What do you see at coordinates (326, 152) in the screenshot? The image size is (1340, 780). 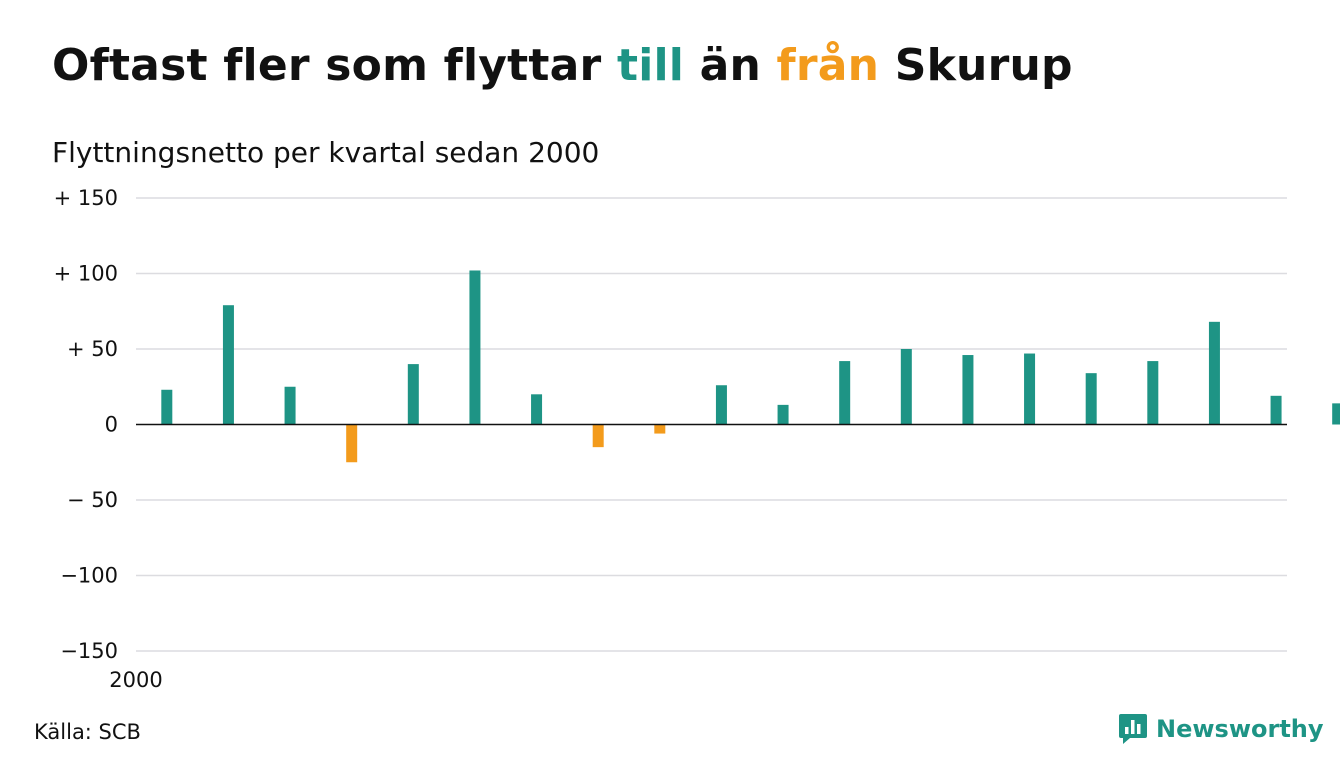 I see `chart-subtitle: Flyttningsnetto per kvartal sedan 2000` at bounding box center [326, 152].